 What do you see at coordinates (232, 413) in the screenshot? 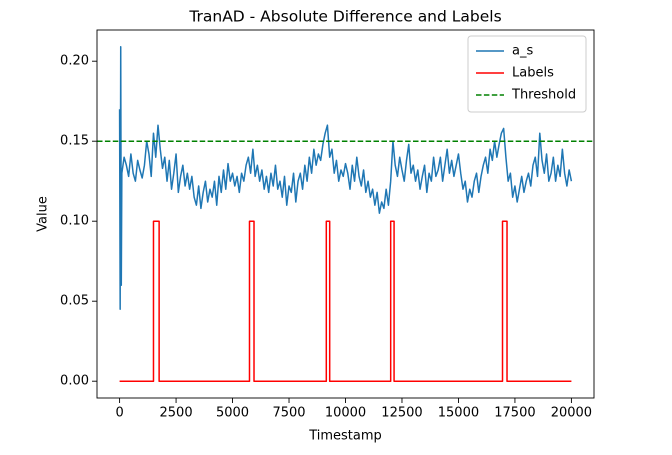
I see `x-tick-label: 5000` at bounding box center [232, 413].